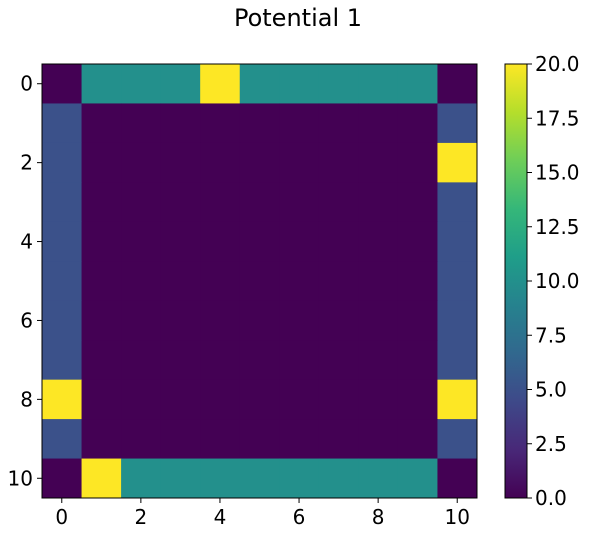 Image resolution: width=590 pixels, height=533 pixels. Describe the element at coordinates (62, 281) in the screenshot. I see `heatmap-cell-r5-c0` at that location.